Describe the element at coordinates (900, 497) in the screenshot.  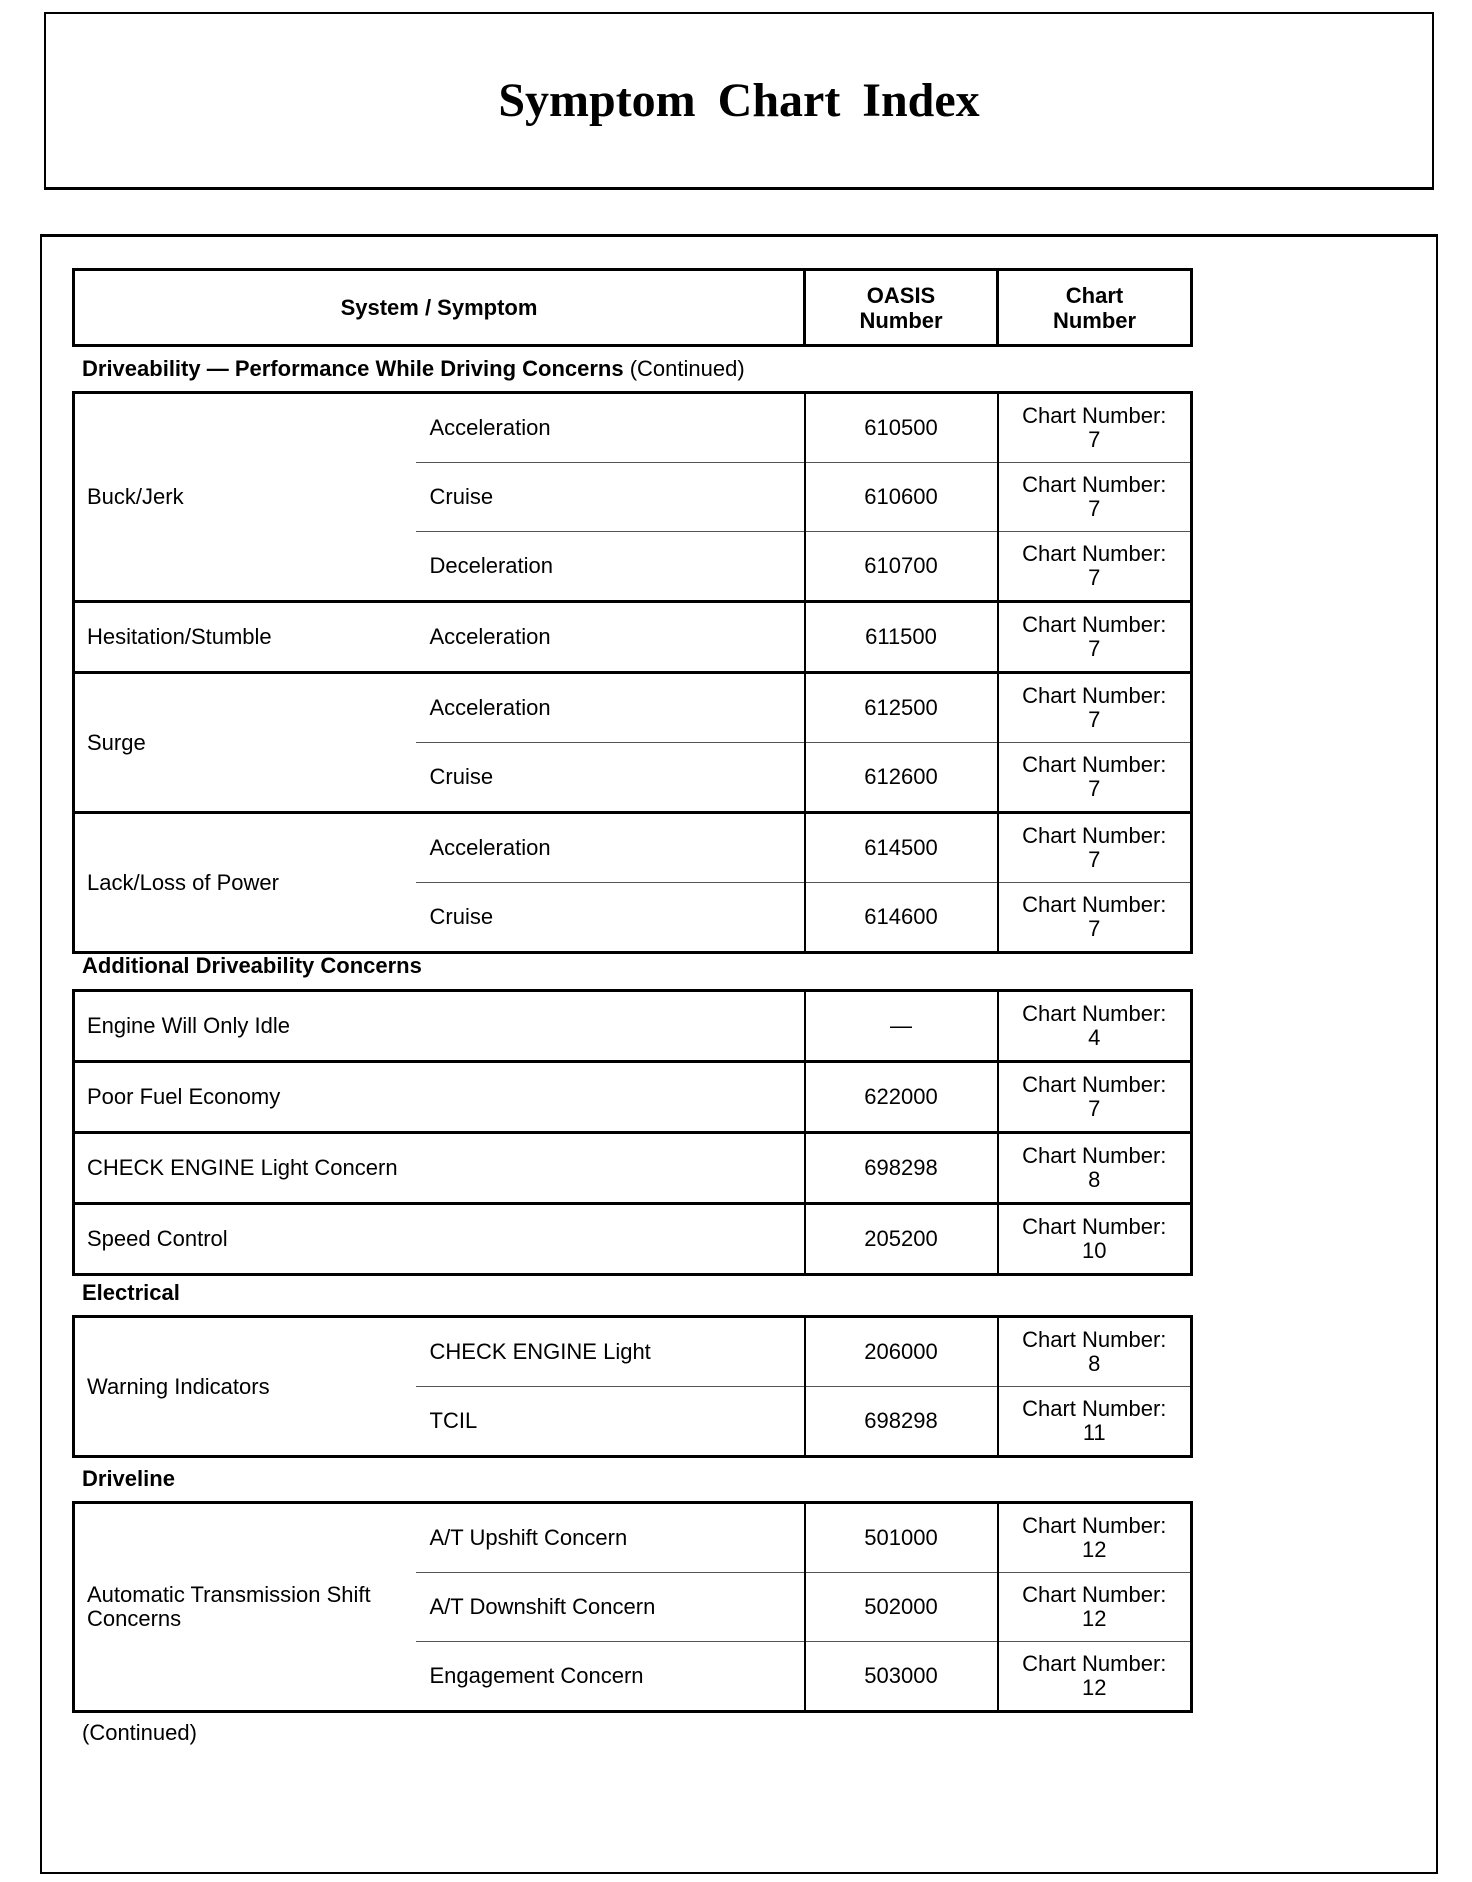
I see `oasis-number-cell: 610600` at that location.